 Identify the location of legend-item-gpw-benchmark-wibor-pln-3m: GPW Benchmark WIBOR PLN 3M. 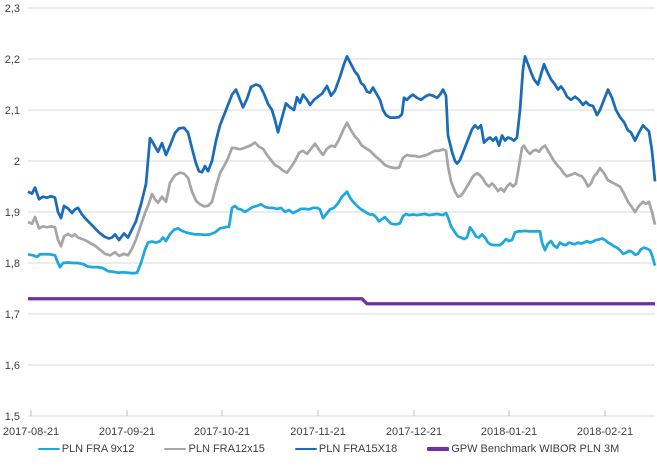
(523, 449).